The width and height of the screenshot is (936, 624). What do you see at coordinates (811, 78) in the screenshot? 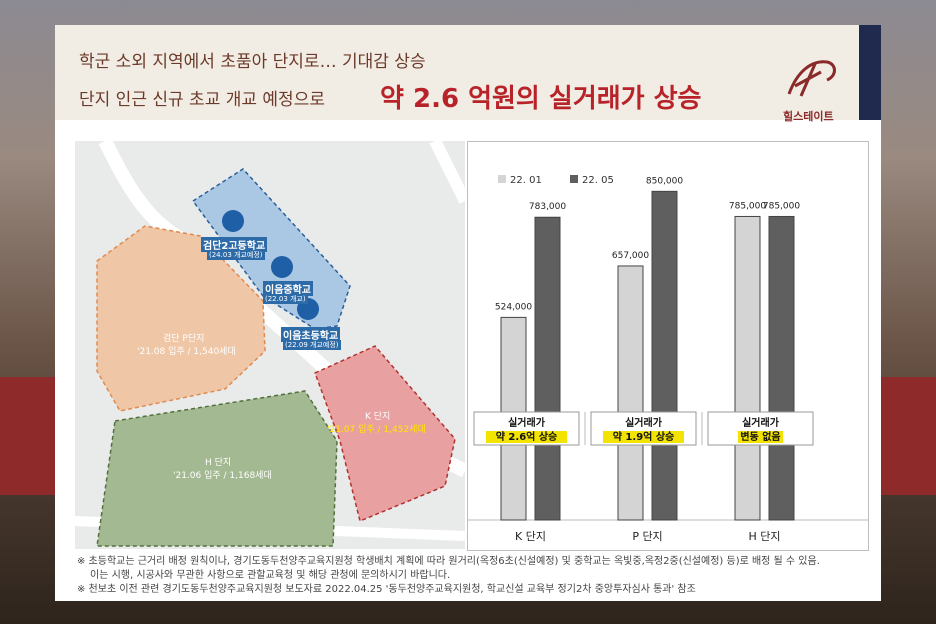
I see `hillstate-logo-icon` at bounding box center [811, 78].